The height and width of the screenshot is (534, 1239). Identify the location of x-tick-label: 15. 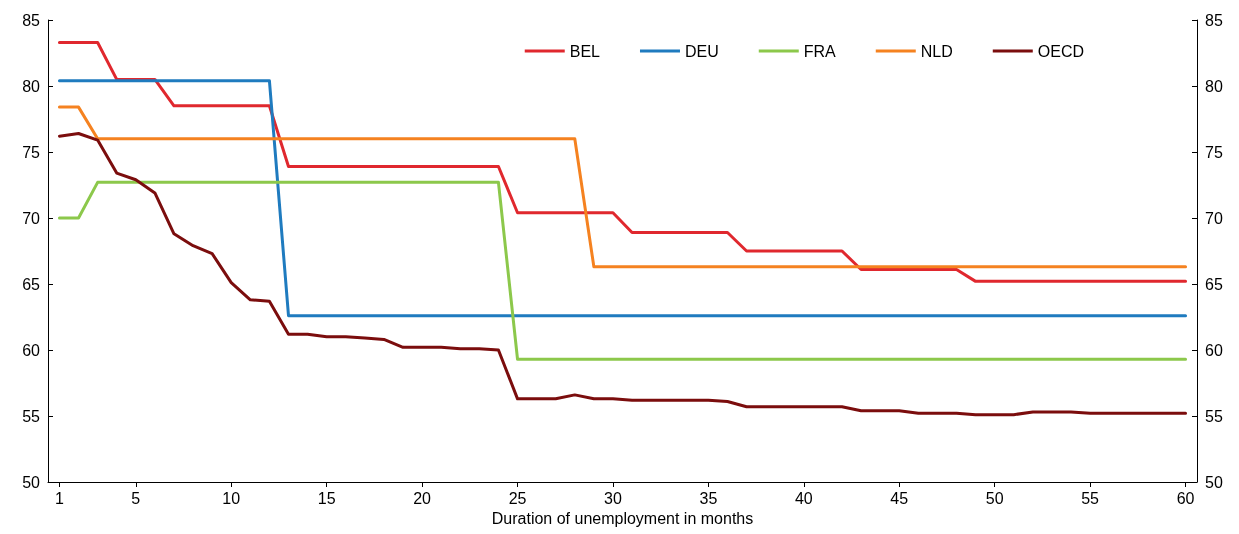
(326, 498).